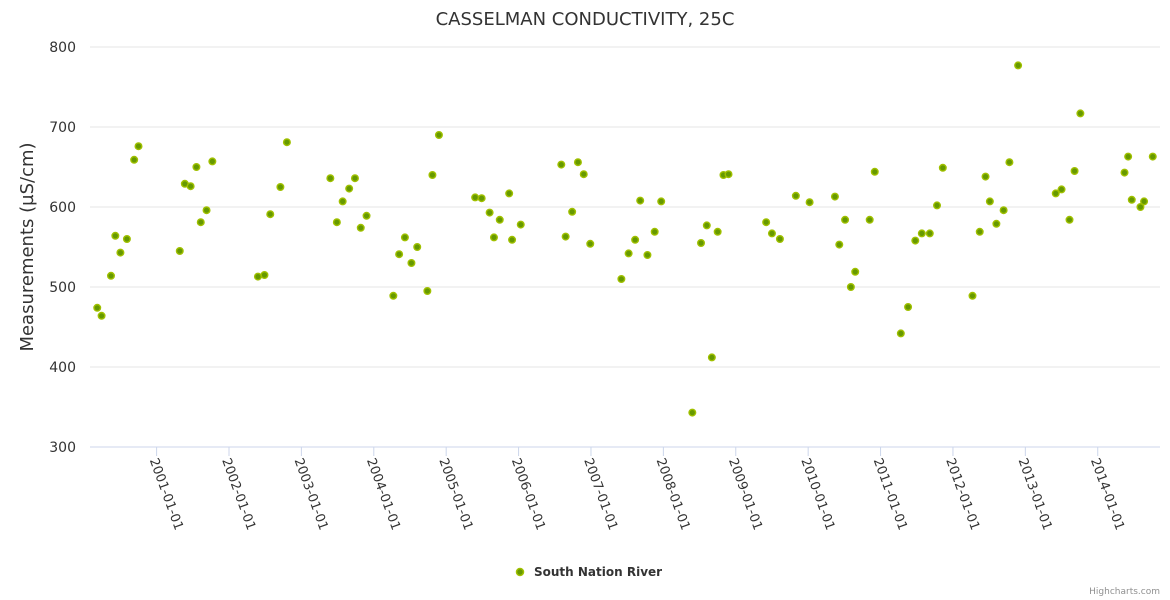 Image resolution: width=1170 pixels, height=600 pixels. I want to click on legend-item-south-nation-river: South Nation River, so click(598, 572).